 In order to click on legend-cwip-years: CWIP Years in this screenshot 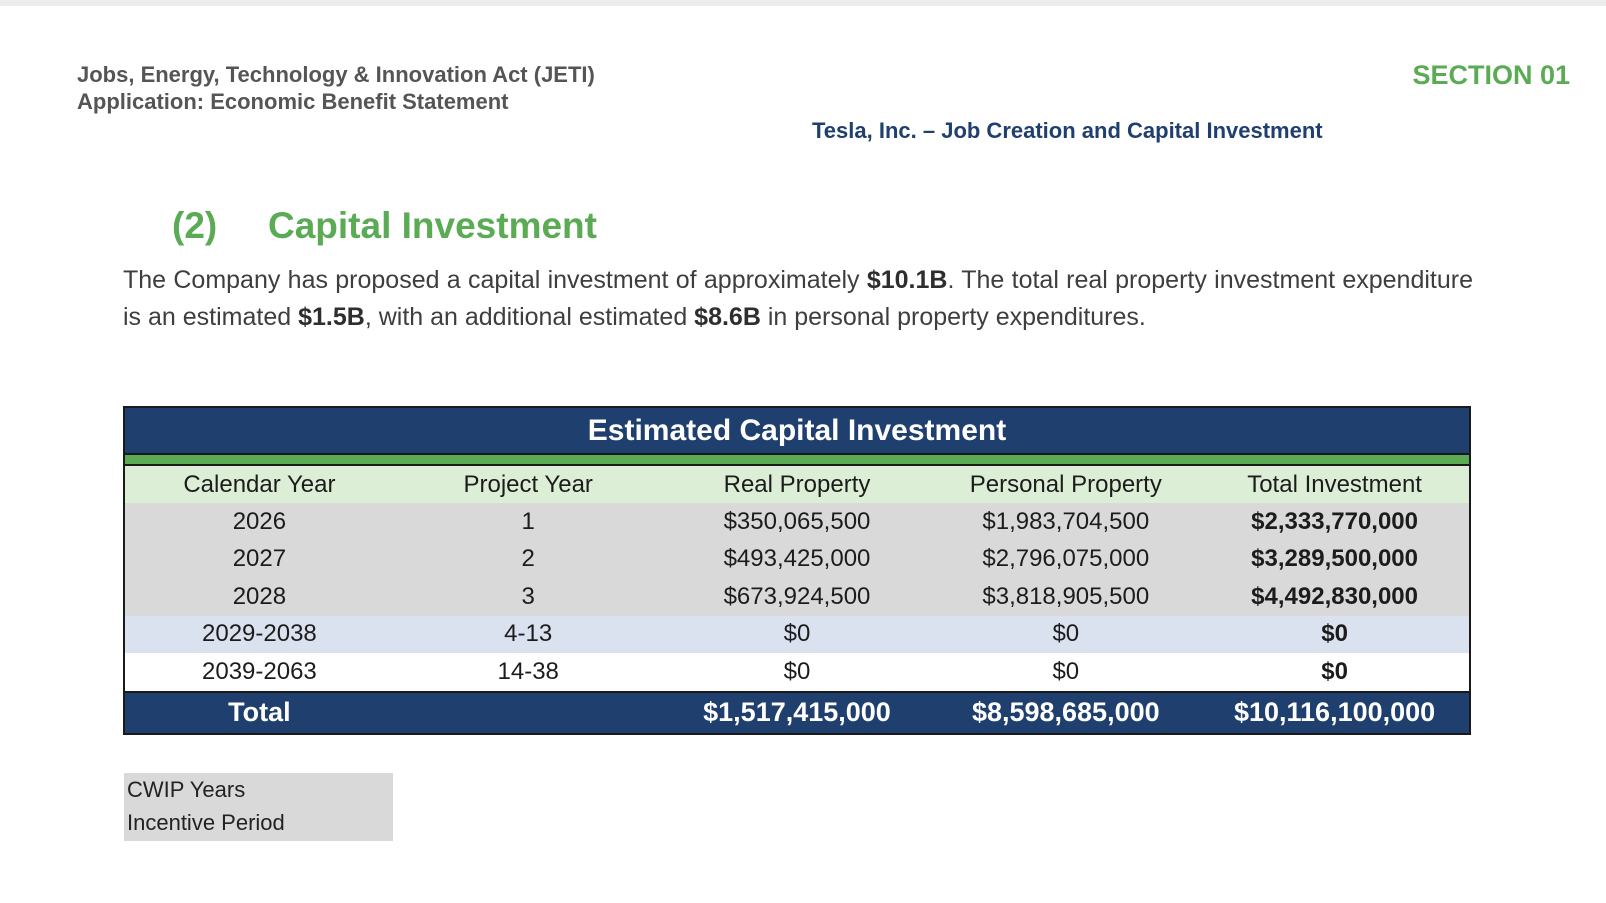, I will do `click(186, 789)`.